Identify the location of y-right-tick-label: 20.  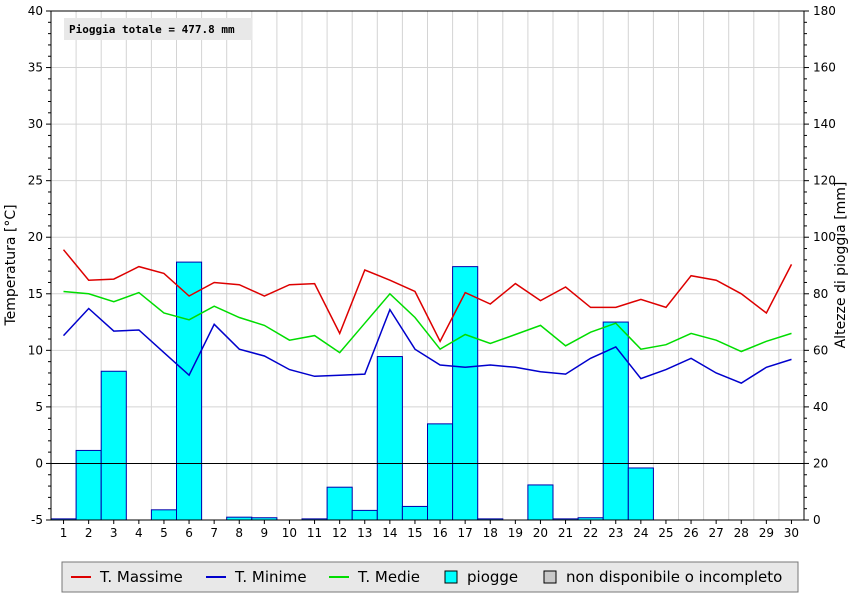
(820, 463).